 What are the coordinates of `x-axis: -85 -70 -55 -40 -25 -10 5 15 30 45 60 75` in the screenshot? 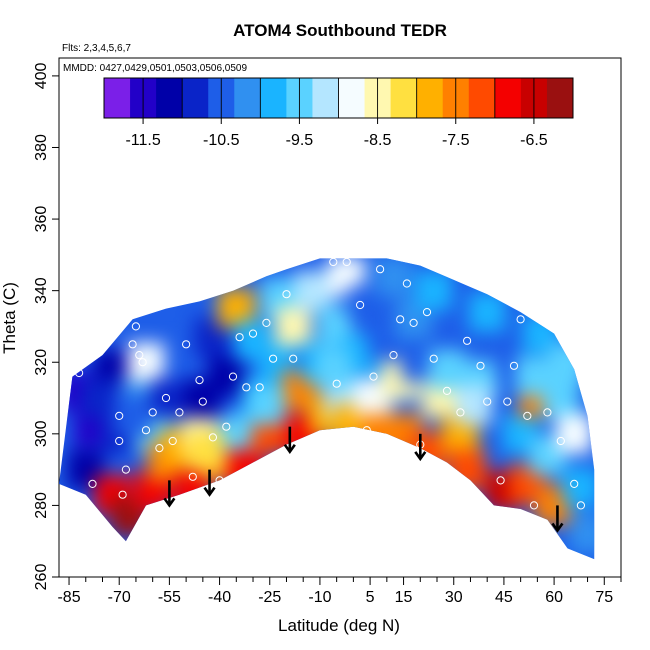 It's located at (339, 591).